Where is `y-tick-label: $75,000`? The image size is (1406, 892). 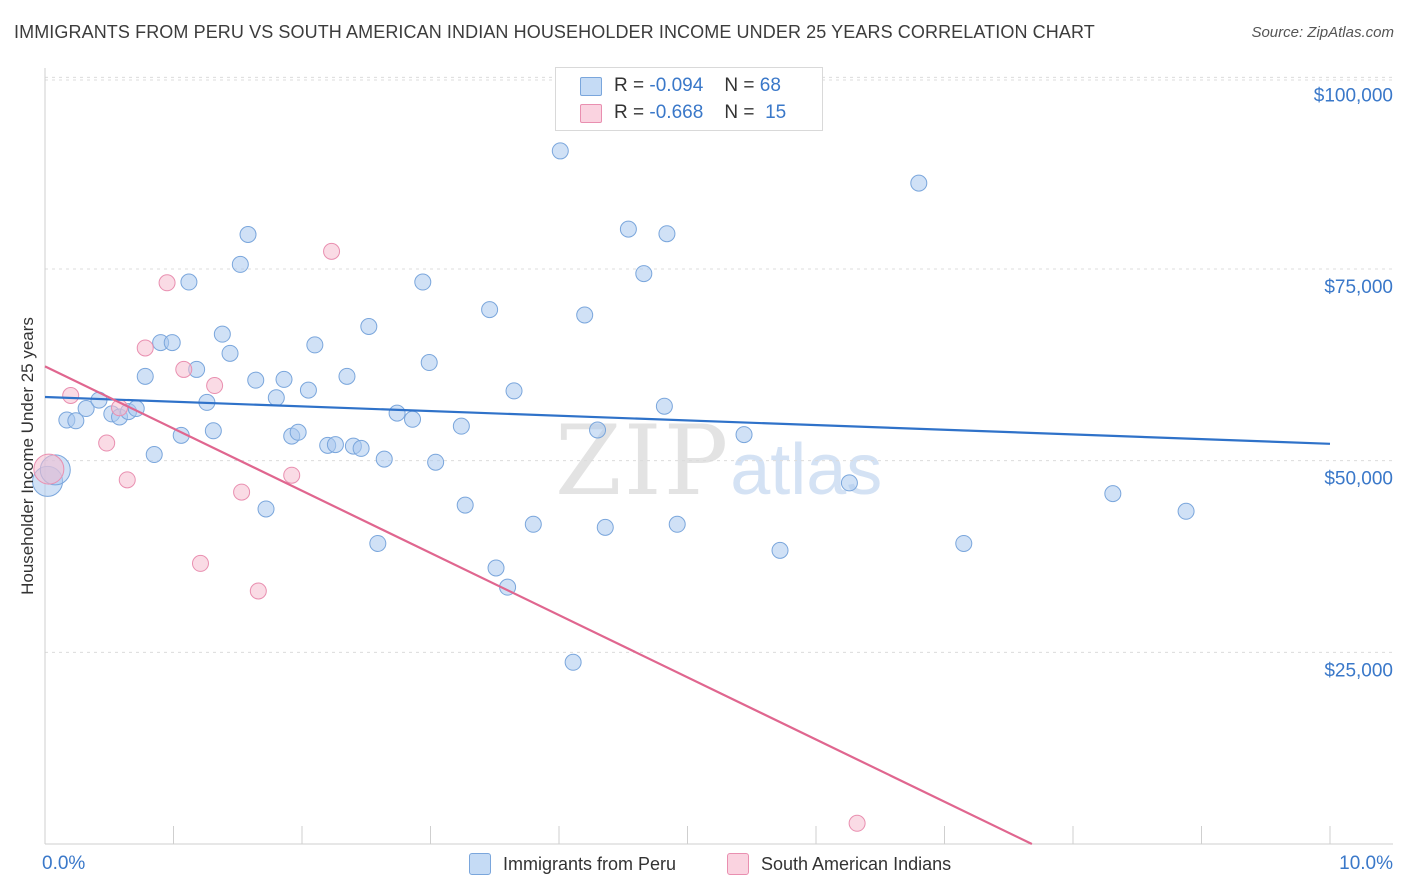 y-tick-label: $75,000 is located at coordinates (1358, 287).